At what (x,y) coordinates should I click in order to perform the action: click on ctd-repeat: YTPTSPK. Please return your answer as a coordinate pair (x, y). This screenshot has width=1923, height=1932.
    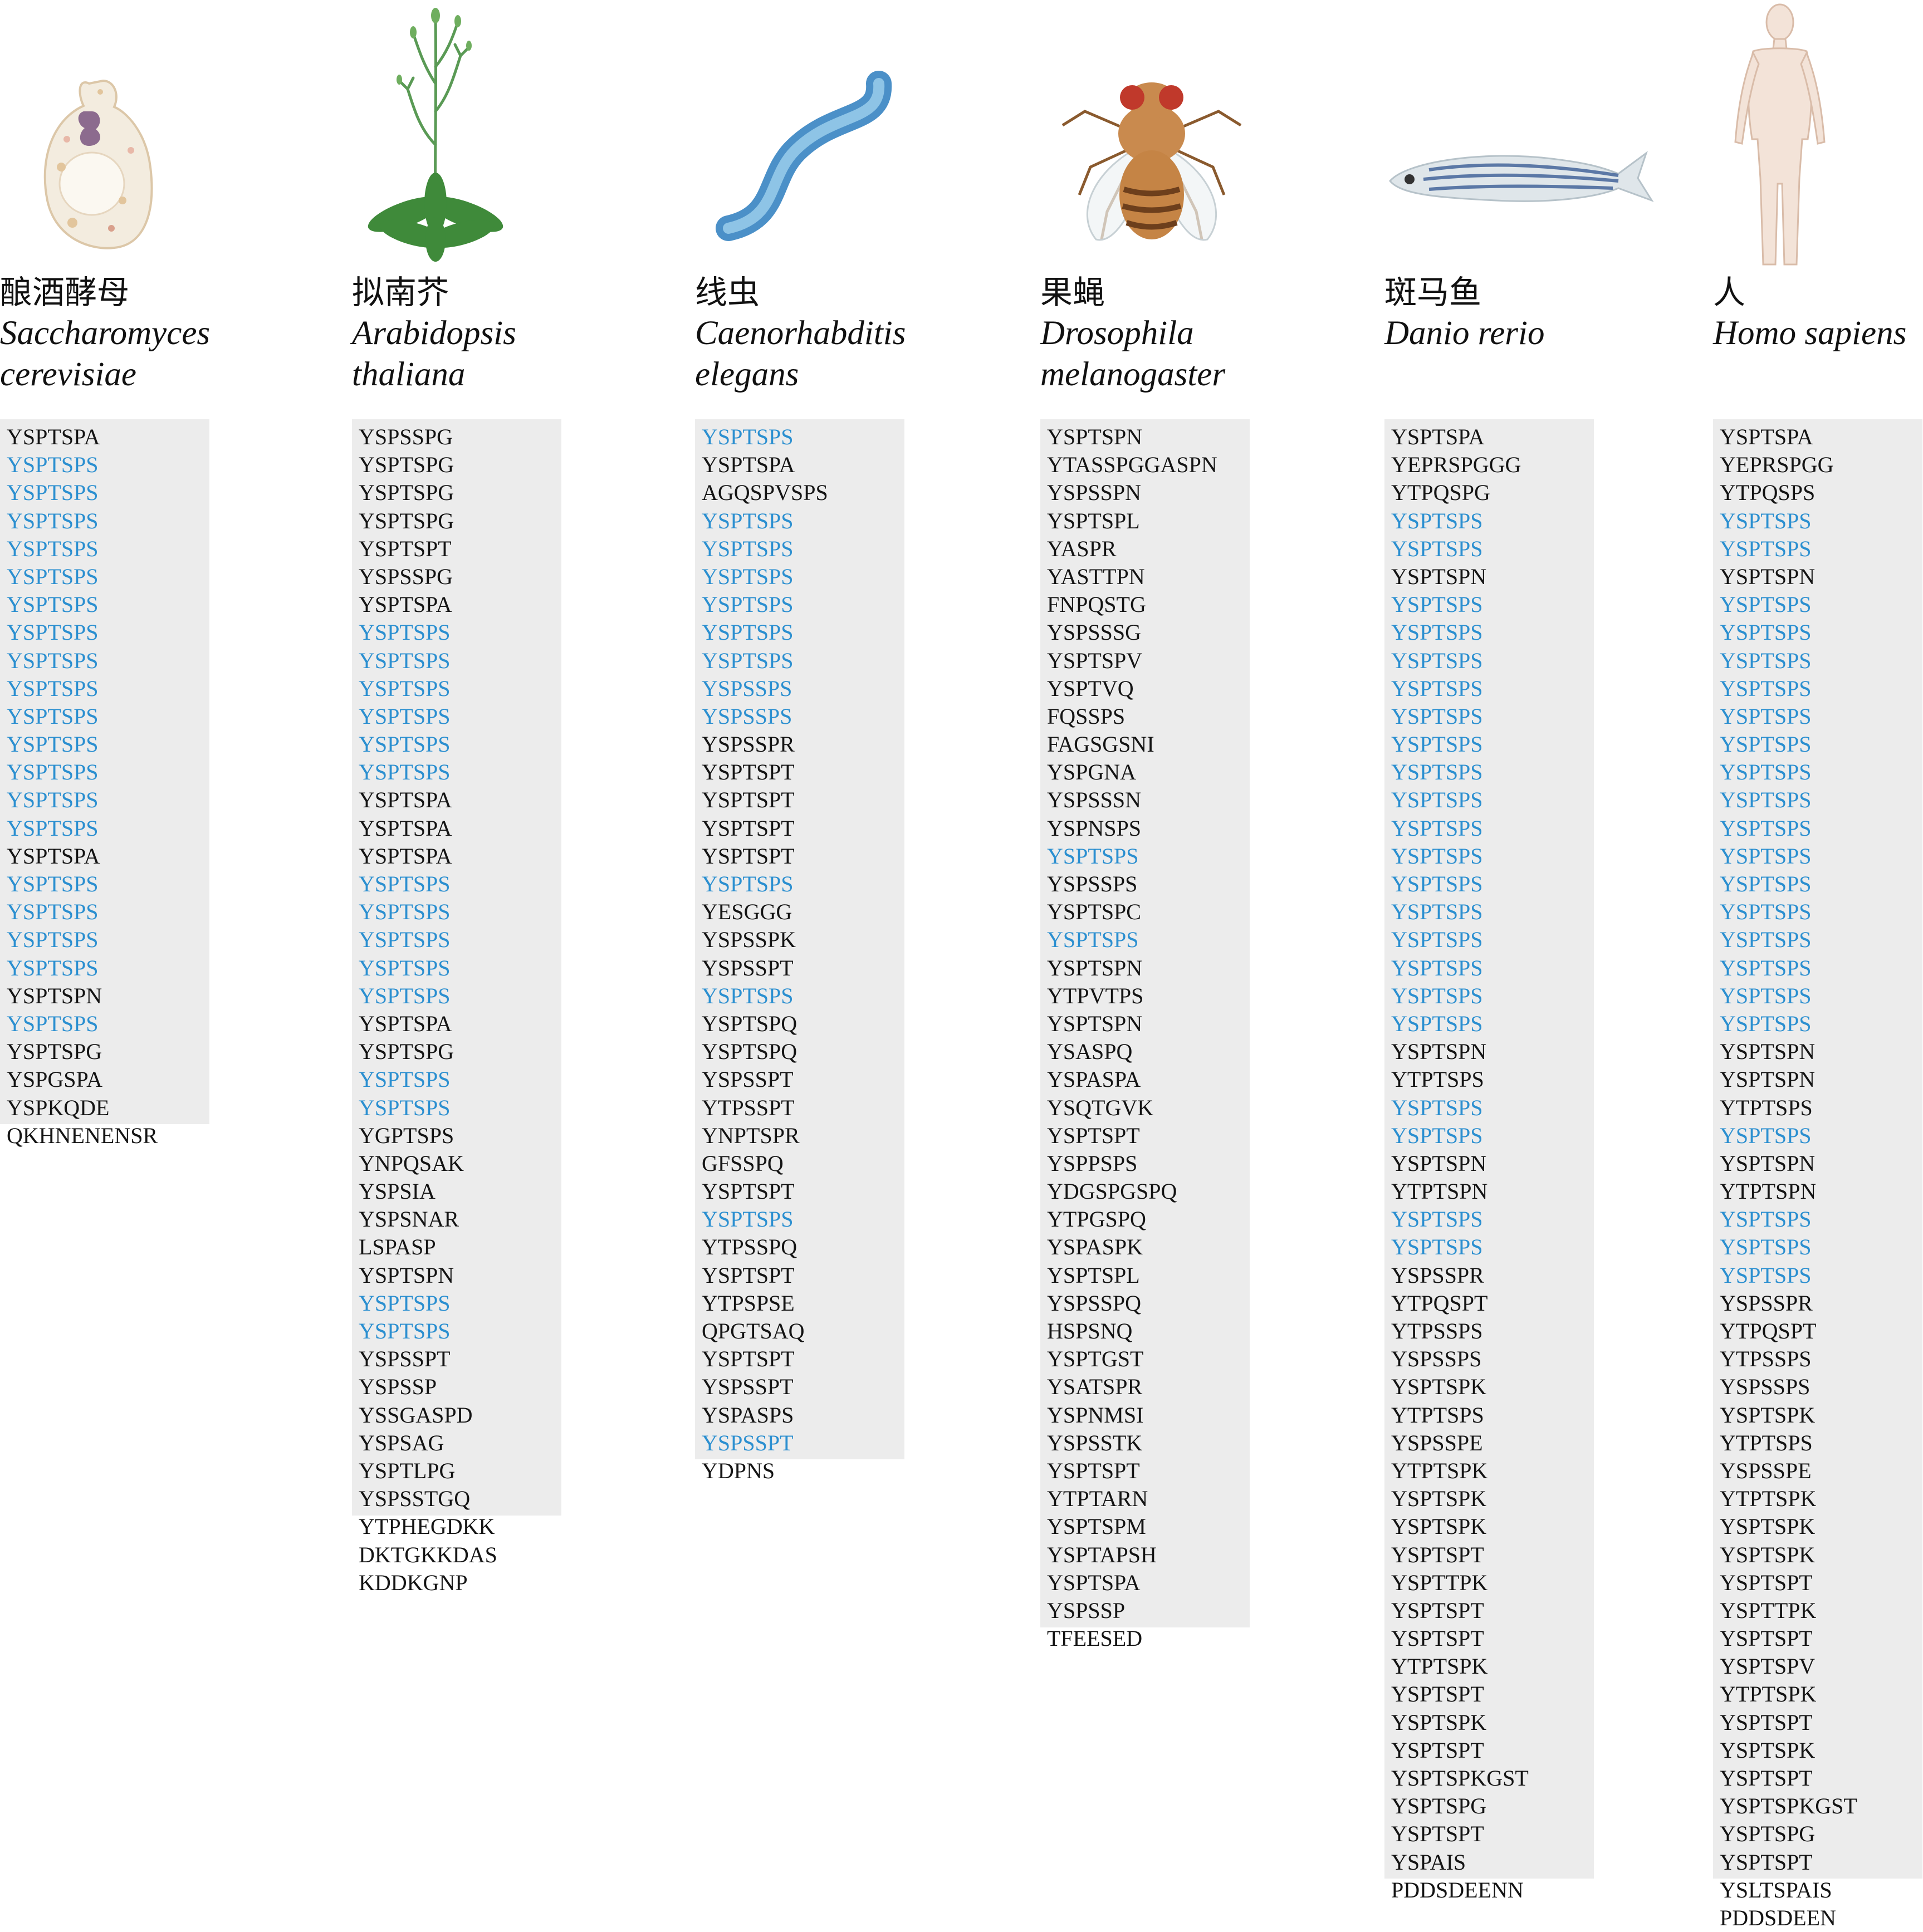
    Looking at the image, I should click on (1440, 1470).